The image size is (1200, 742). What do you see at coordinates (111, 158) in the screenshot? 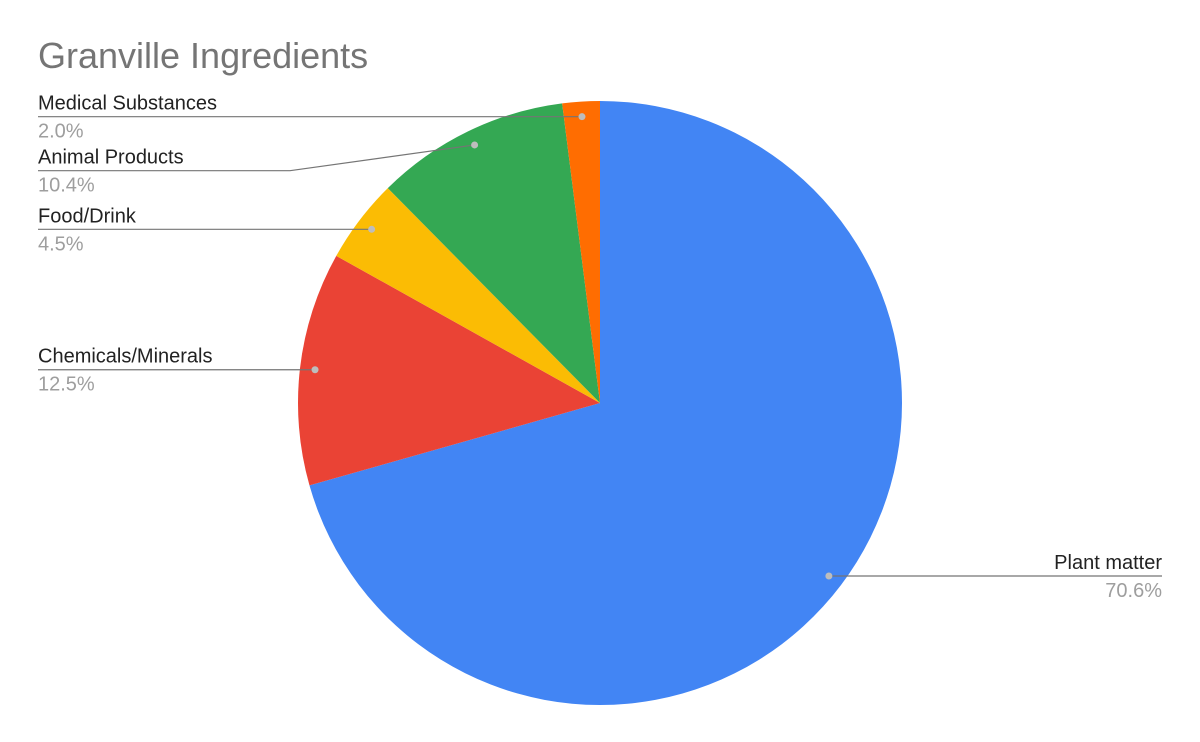
I see `slice-label: Animal Products` at bounding box center [111, 158].